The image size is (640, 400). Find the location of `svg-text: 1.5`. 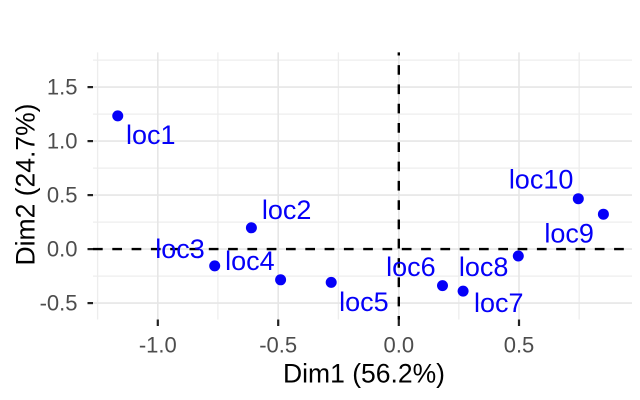

svg-text: 1.5 is located at coordinates (62, 87).